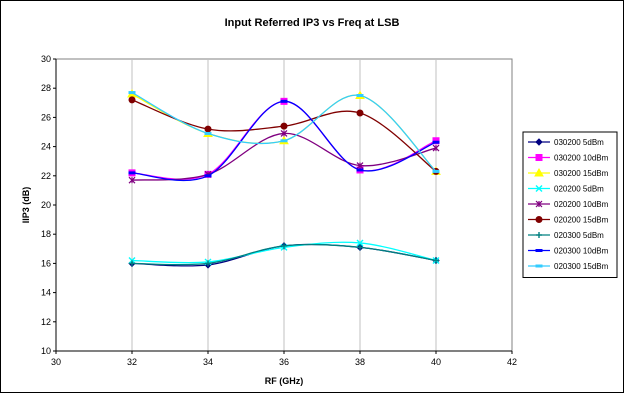  Describe the element at coordinates (581, 220) in the screenshot. I see `legend-label: 020200 15dBm` at that location.